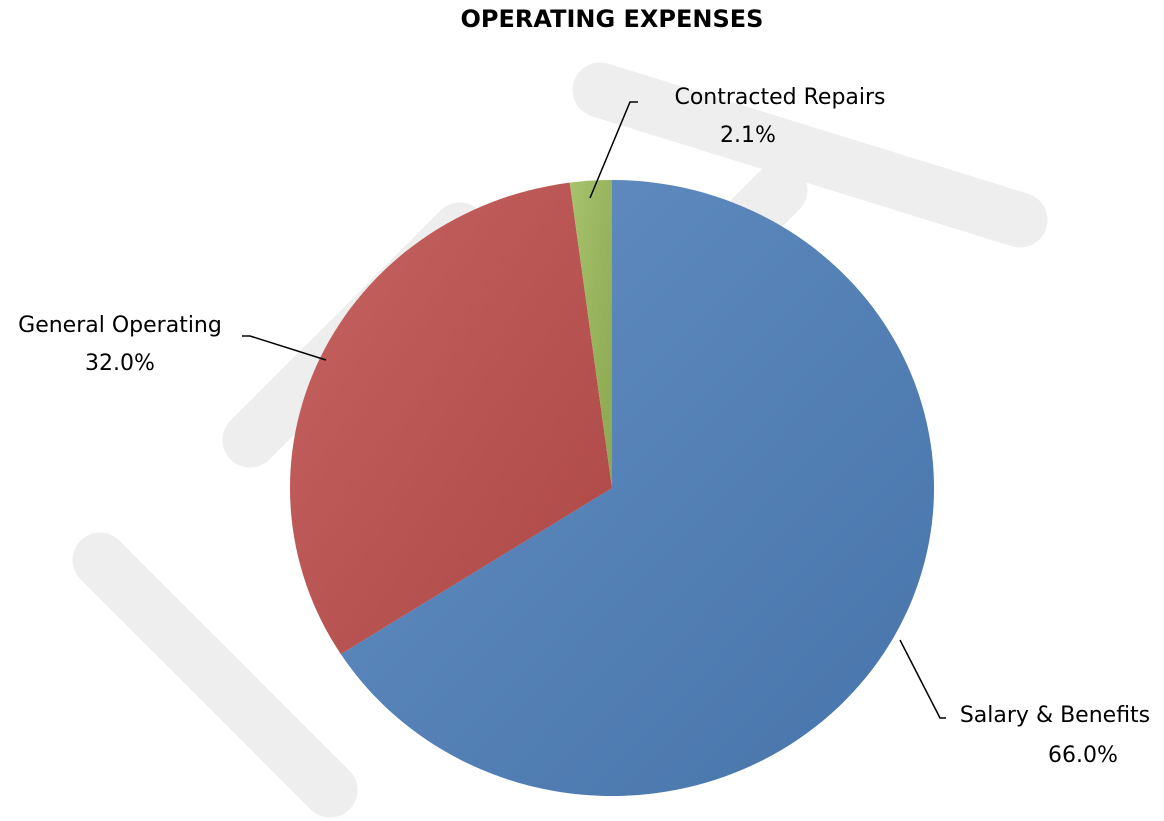 This screenshot has width=1164, height=821. What do you see at coordinates (748, 135) in the screenshot?
I see `slice-value-label: 2.1%` at bounding box center [748, 135].